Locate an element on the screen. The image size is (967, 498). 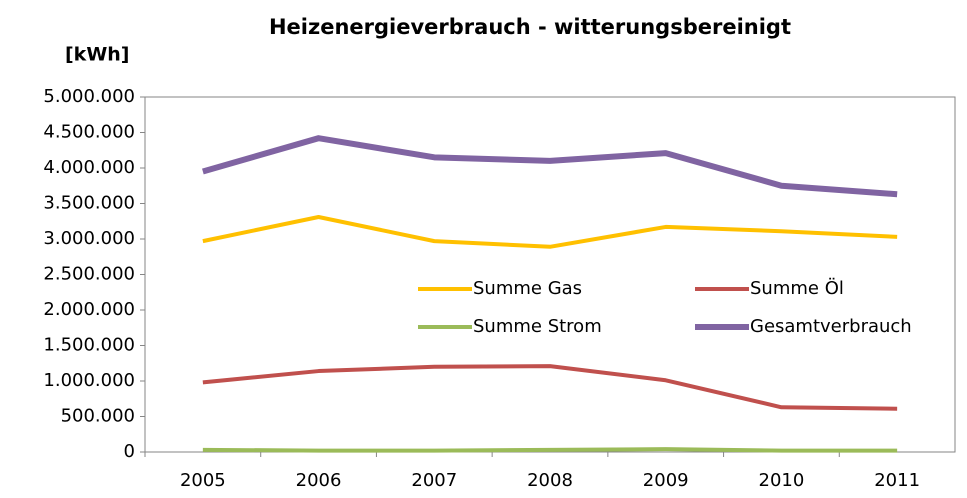
y-tick-label: 0 is located at coordinates (129, 451).